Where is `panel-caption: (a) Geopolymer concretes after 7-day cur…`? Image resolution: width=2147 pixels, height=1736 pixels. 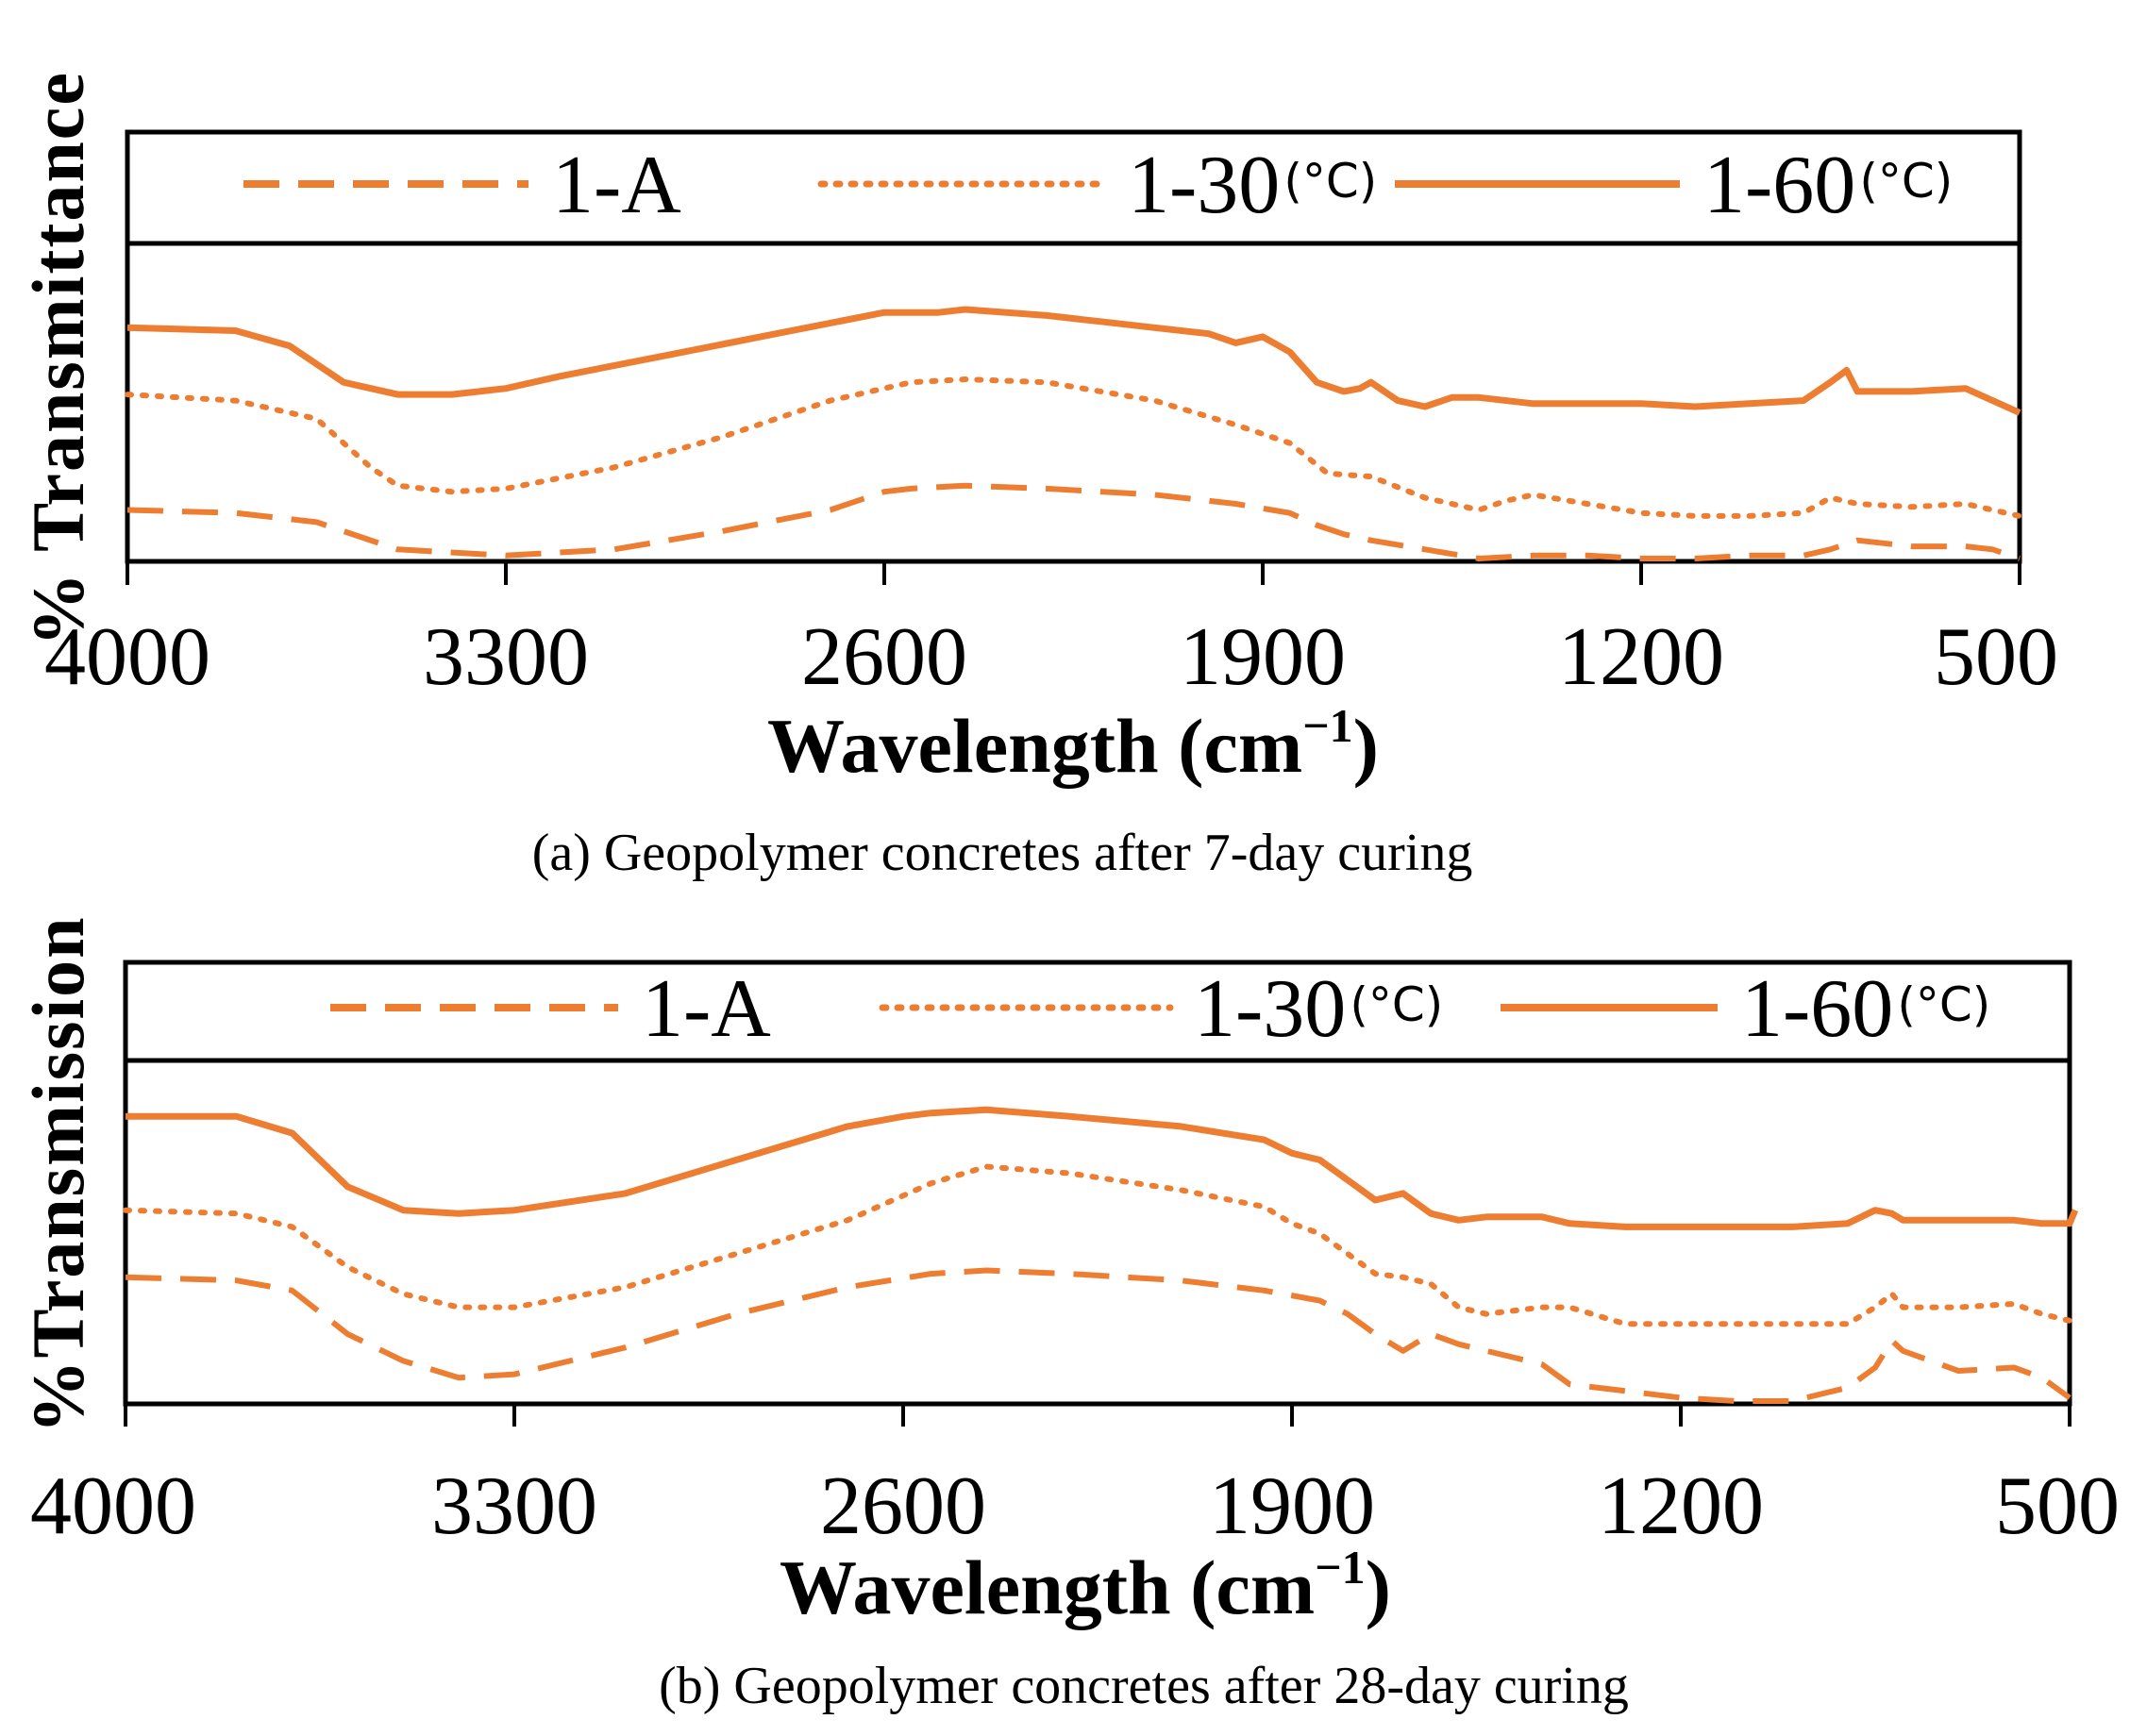 panel-caption: (a) Geopolymer concretes after 7-day cur… is located at coordinates (1002, 853).